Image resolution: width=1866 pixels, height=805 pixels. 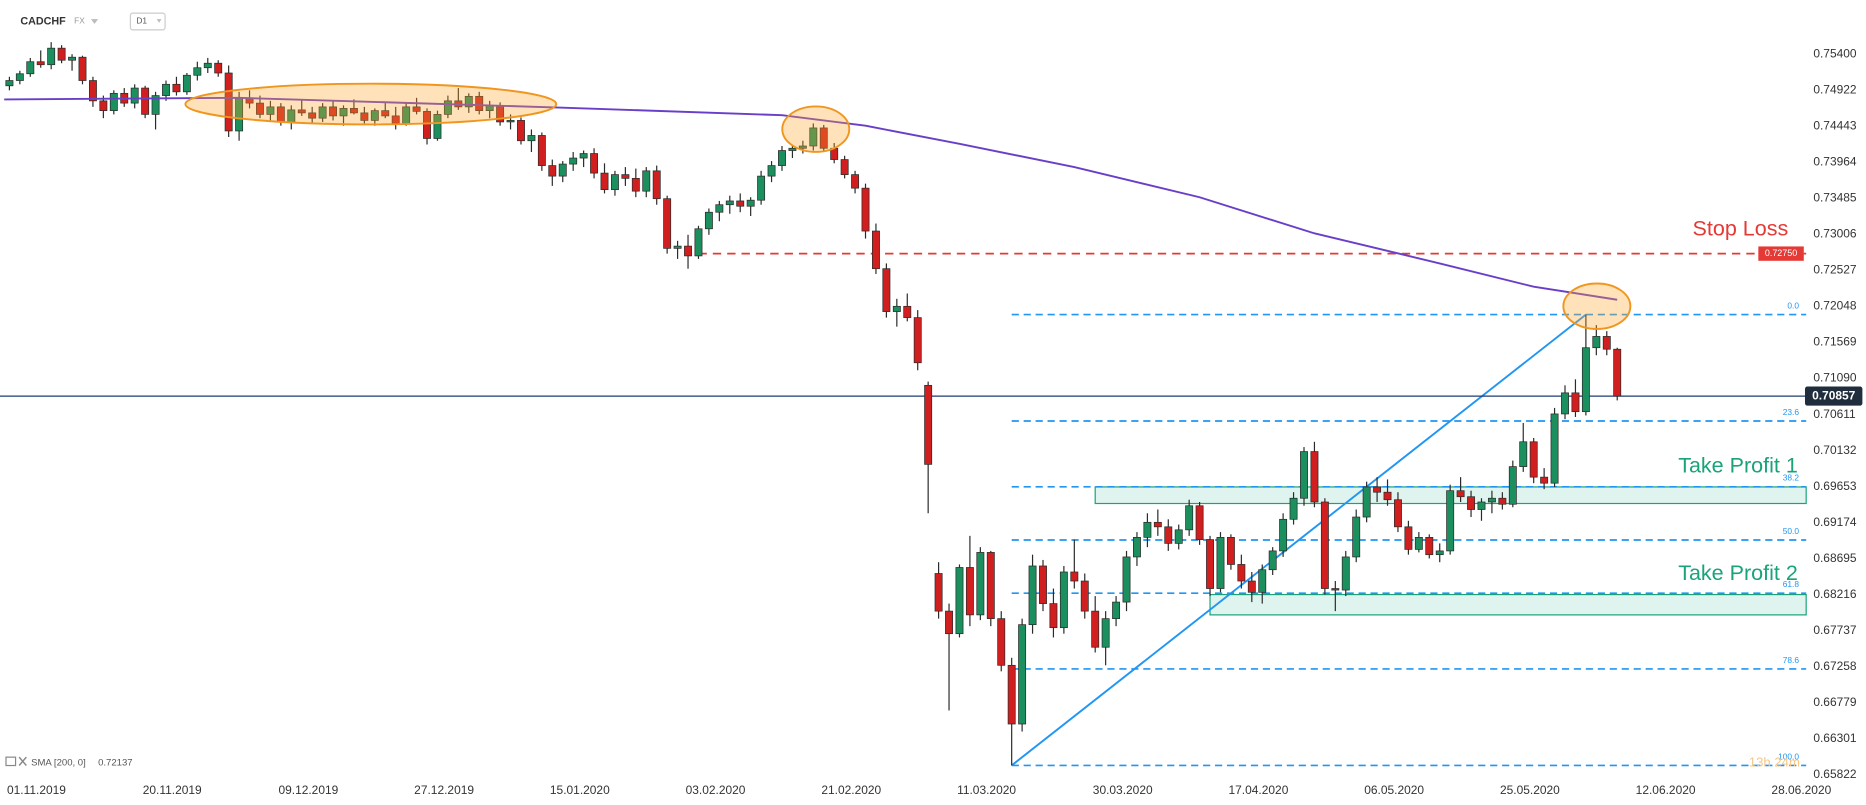 I want to click on highlight-ellipse, so click(x=816, y=129).